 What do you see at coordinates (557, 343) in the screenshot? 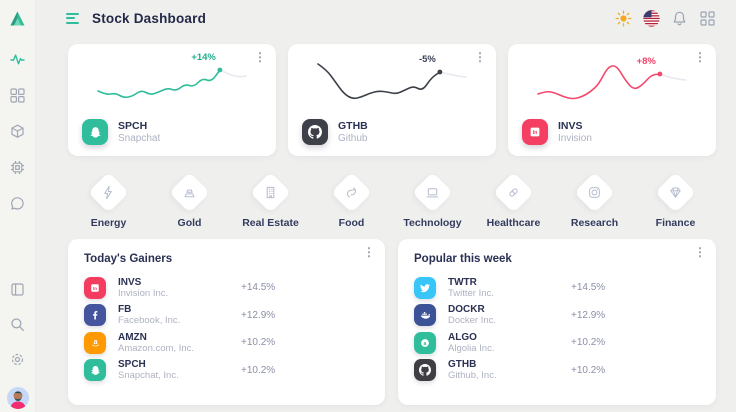
I see `list-item-algo: a ALGO Algolia Inc. +10.2%` at bounding box center [557, 343].